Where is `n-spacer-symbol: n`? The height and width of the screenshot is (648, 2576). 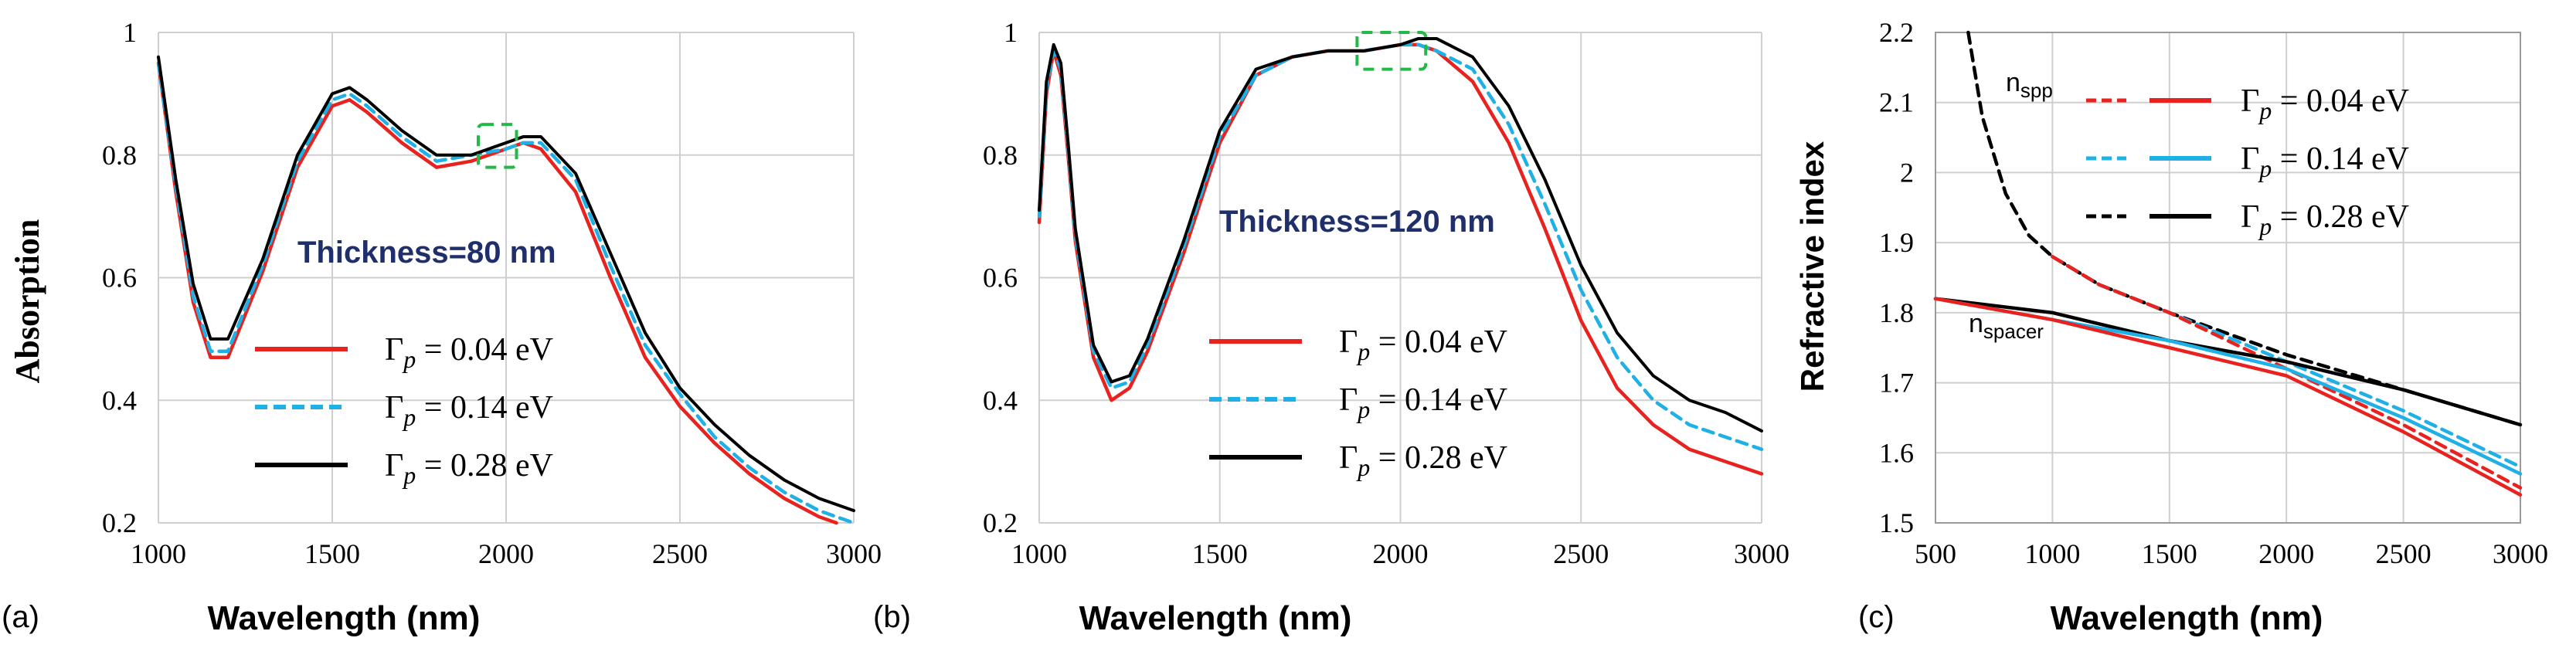 n-spacer-symbol: n is located at coordinates (1976, 323).